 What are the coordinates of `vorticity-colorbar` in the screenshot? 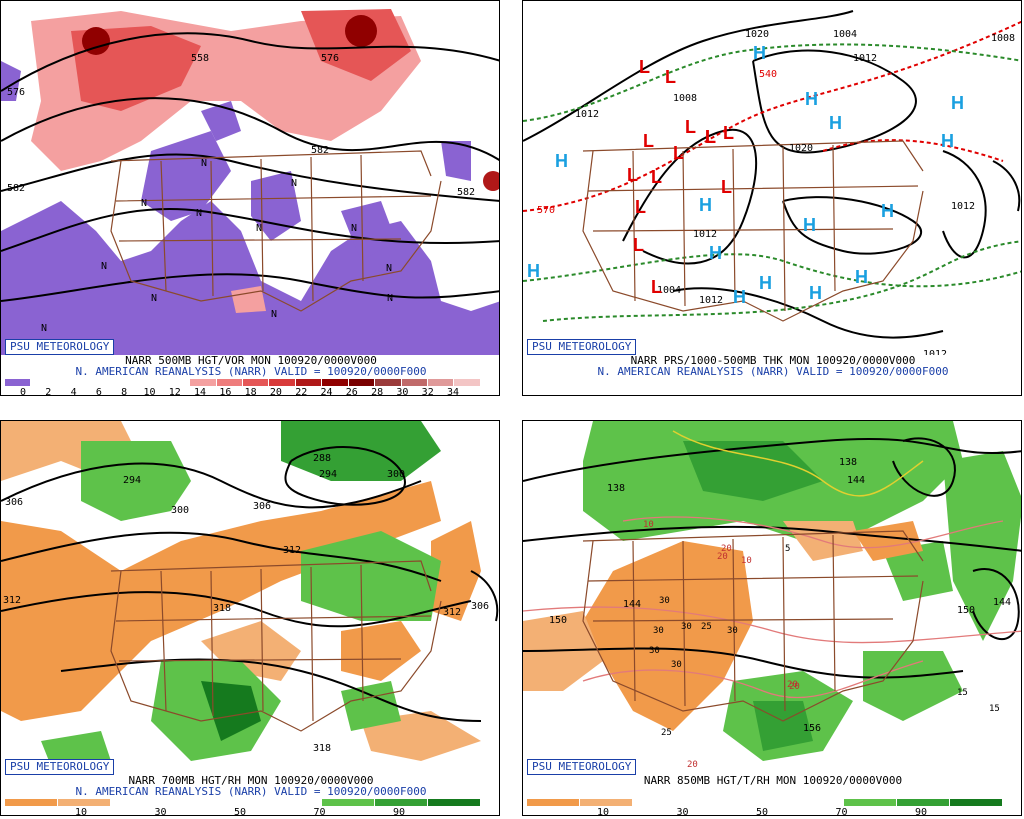 It's located at (243, 382).